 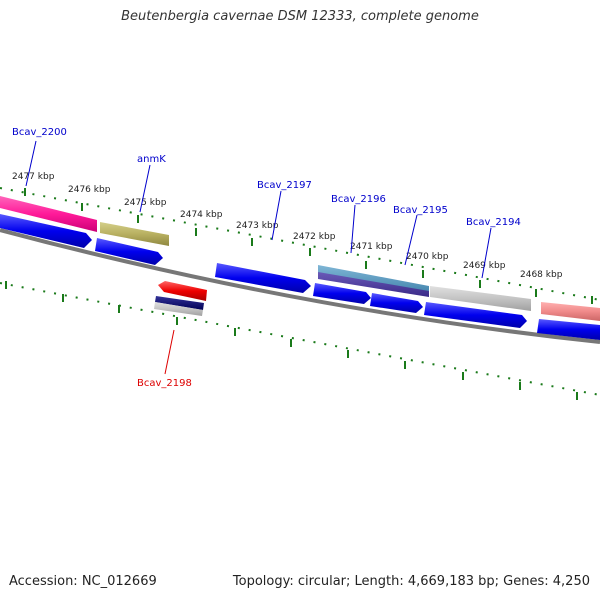 What do you see at coordinates (179, 303) in the screenshot?
I see `feature-bcav-2198-gene` at bounding box center [179, 303].